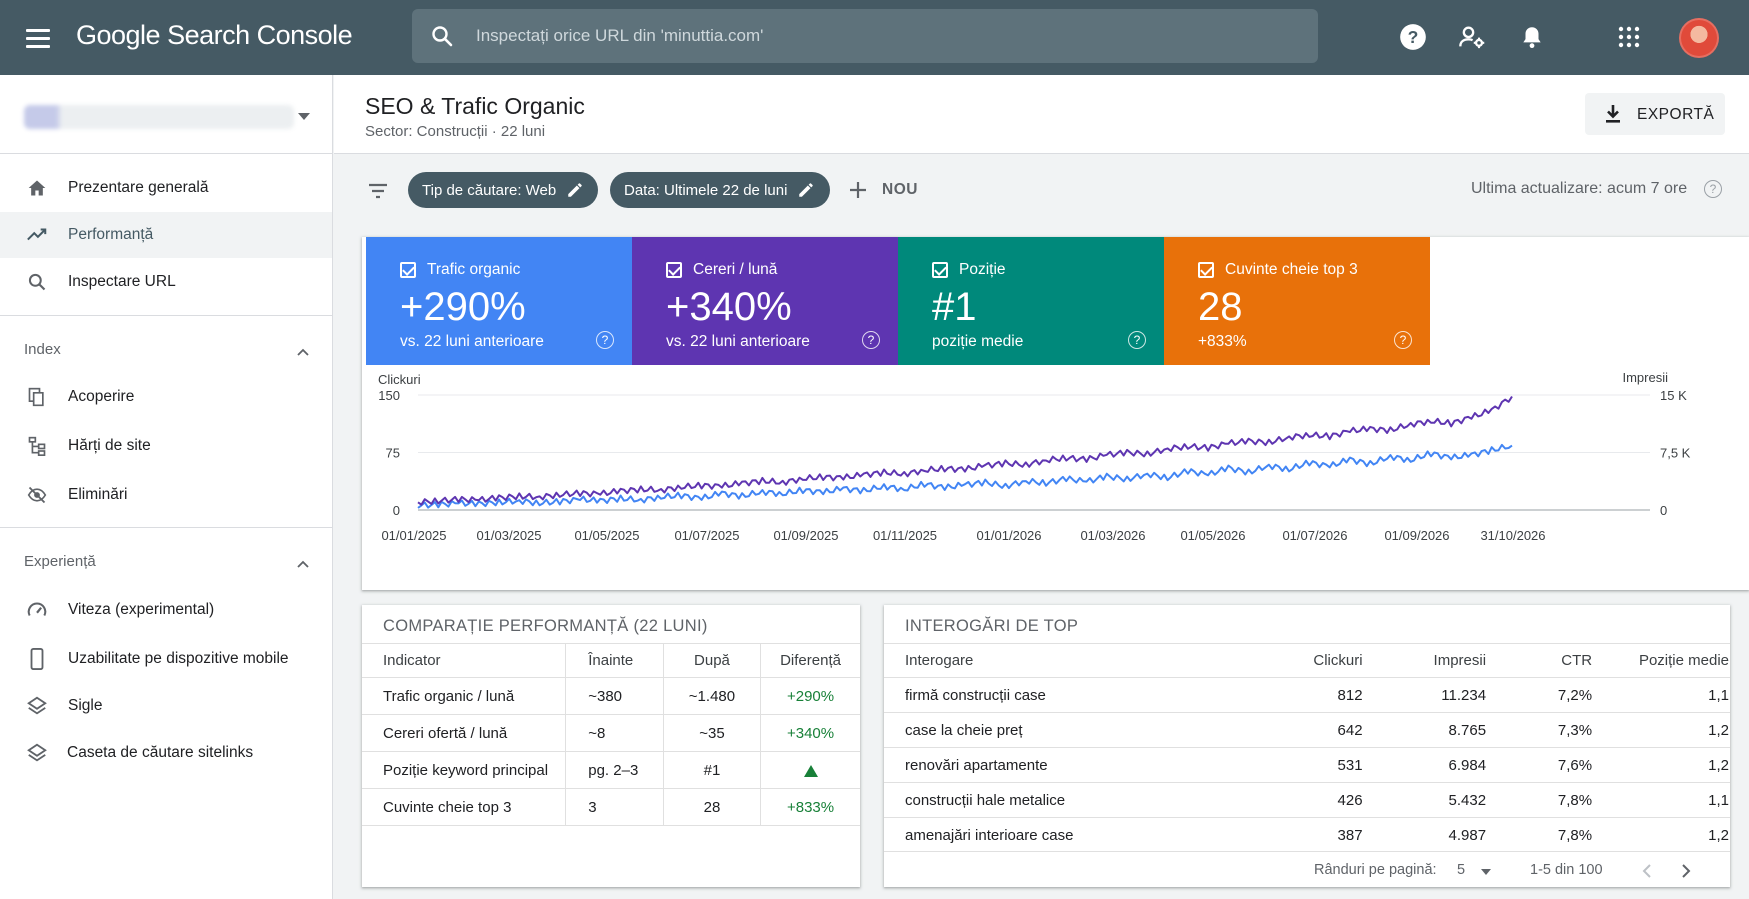 This screenshot has height=899, width=1749. Describe the element at coordinates (1539, 730) in the screenshot. I see `table-cell: 7,3%` at that location.